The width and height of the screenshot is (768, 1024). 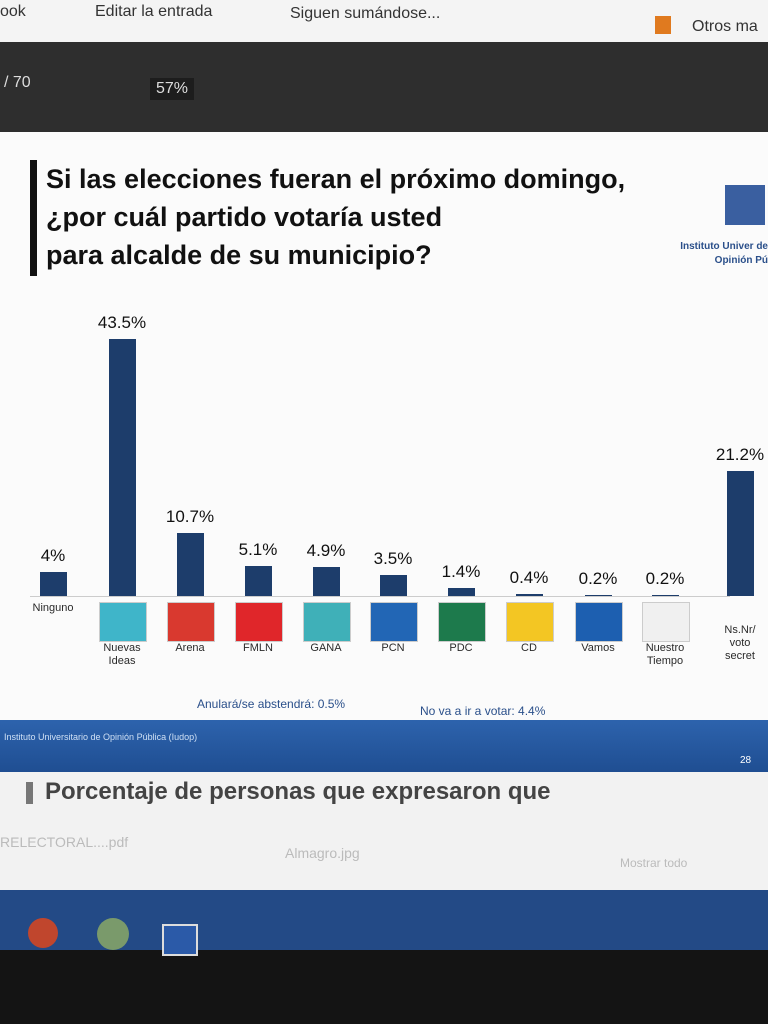 What do you see at coordinates (33, 218) in the screenshot?
I see `title-bar` at bounding box center [33, 218].